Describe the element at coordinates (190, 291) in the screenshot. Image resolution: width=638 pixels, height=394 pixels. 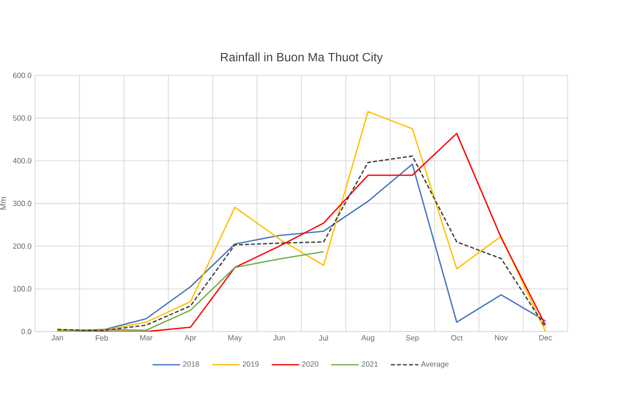
I see `line-series` at that location.